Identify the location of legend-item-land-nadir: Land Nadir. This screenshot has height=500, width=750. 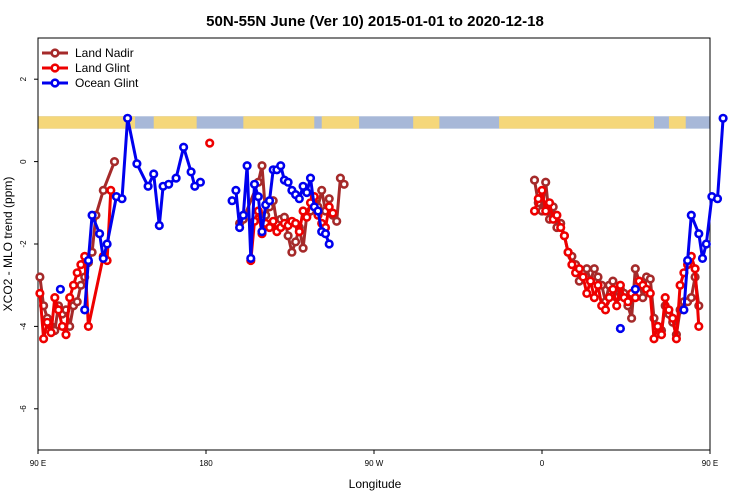
(88, 53).